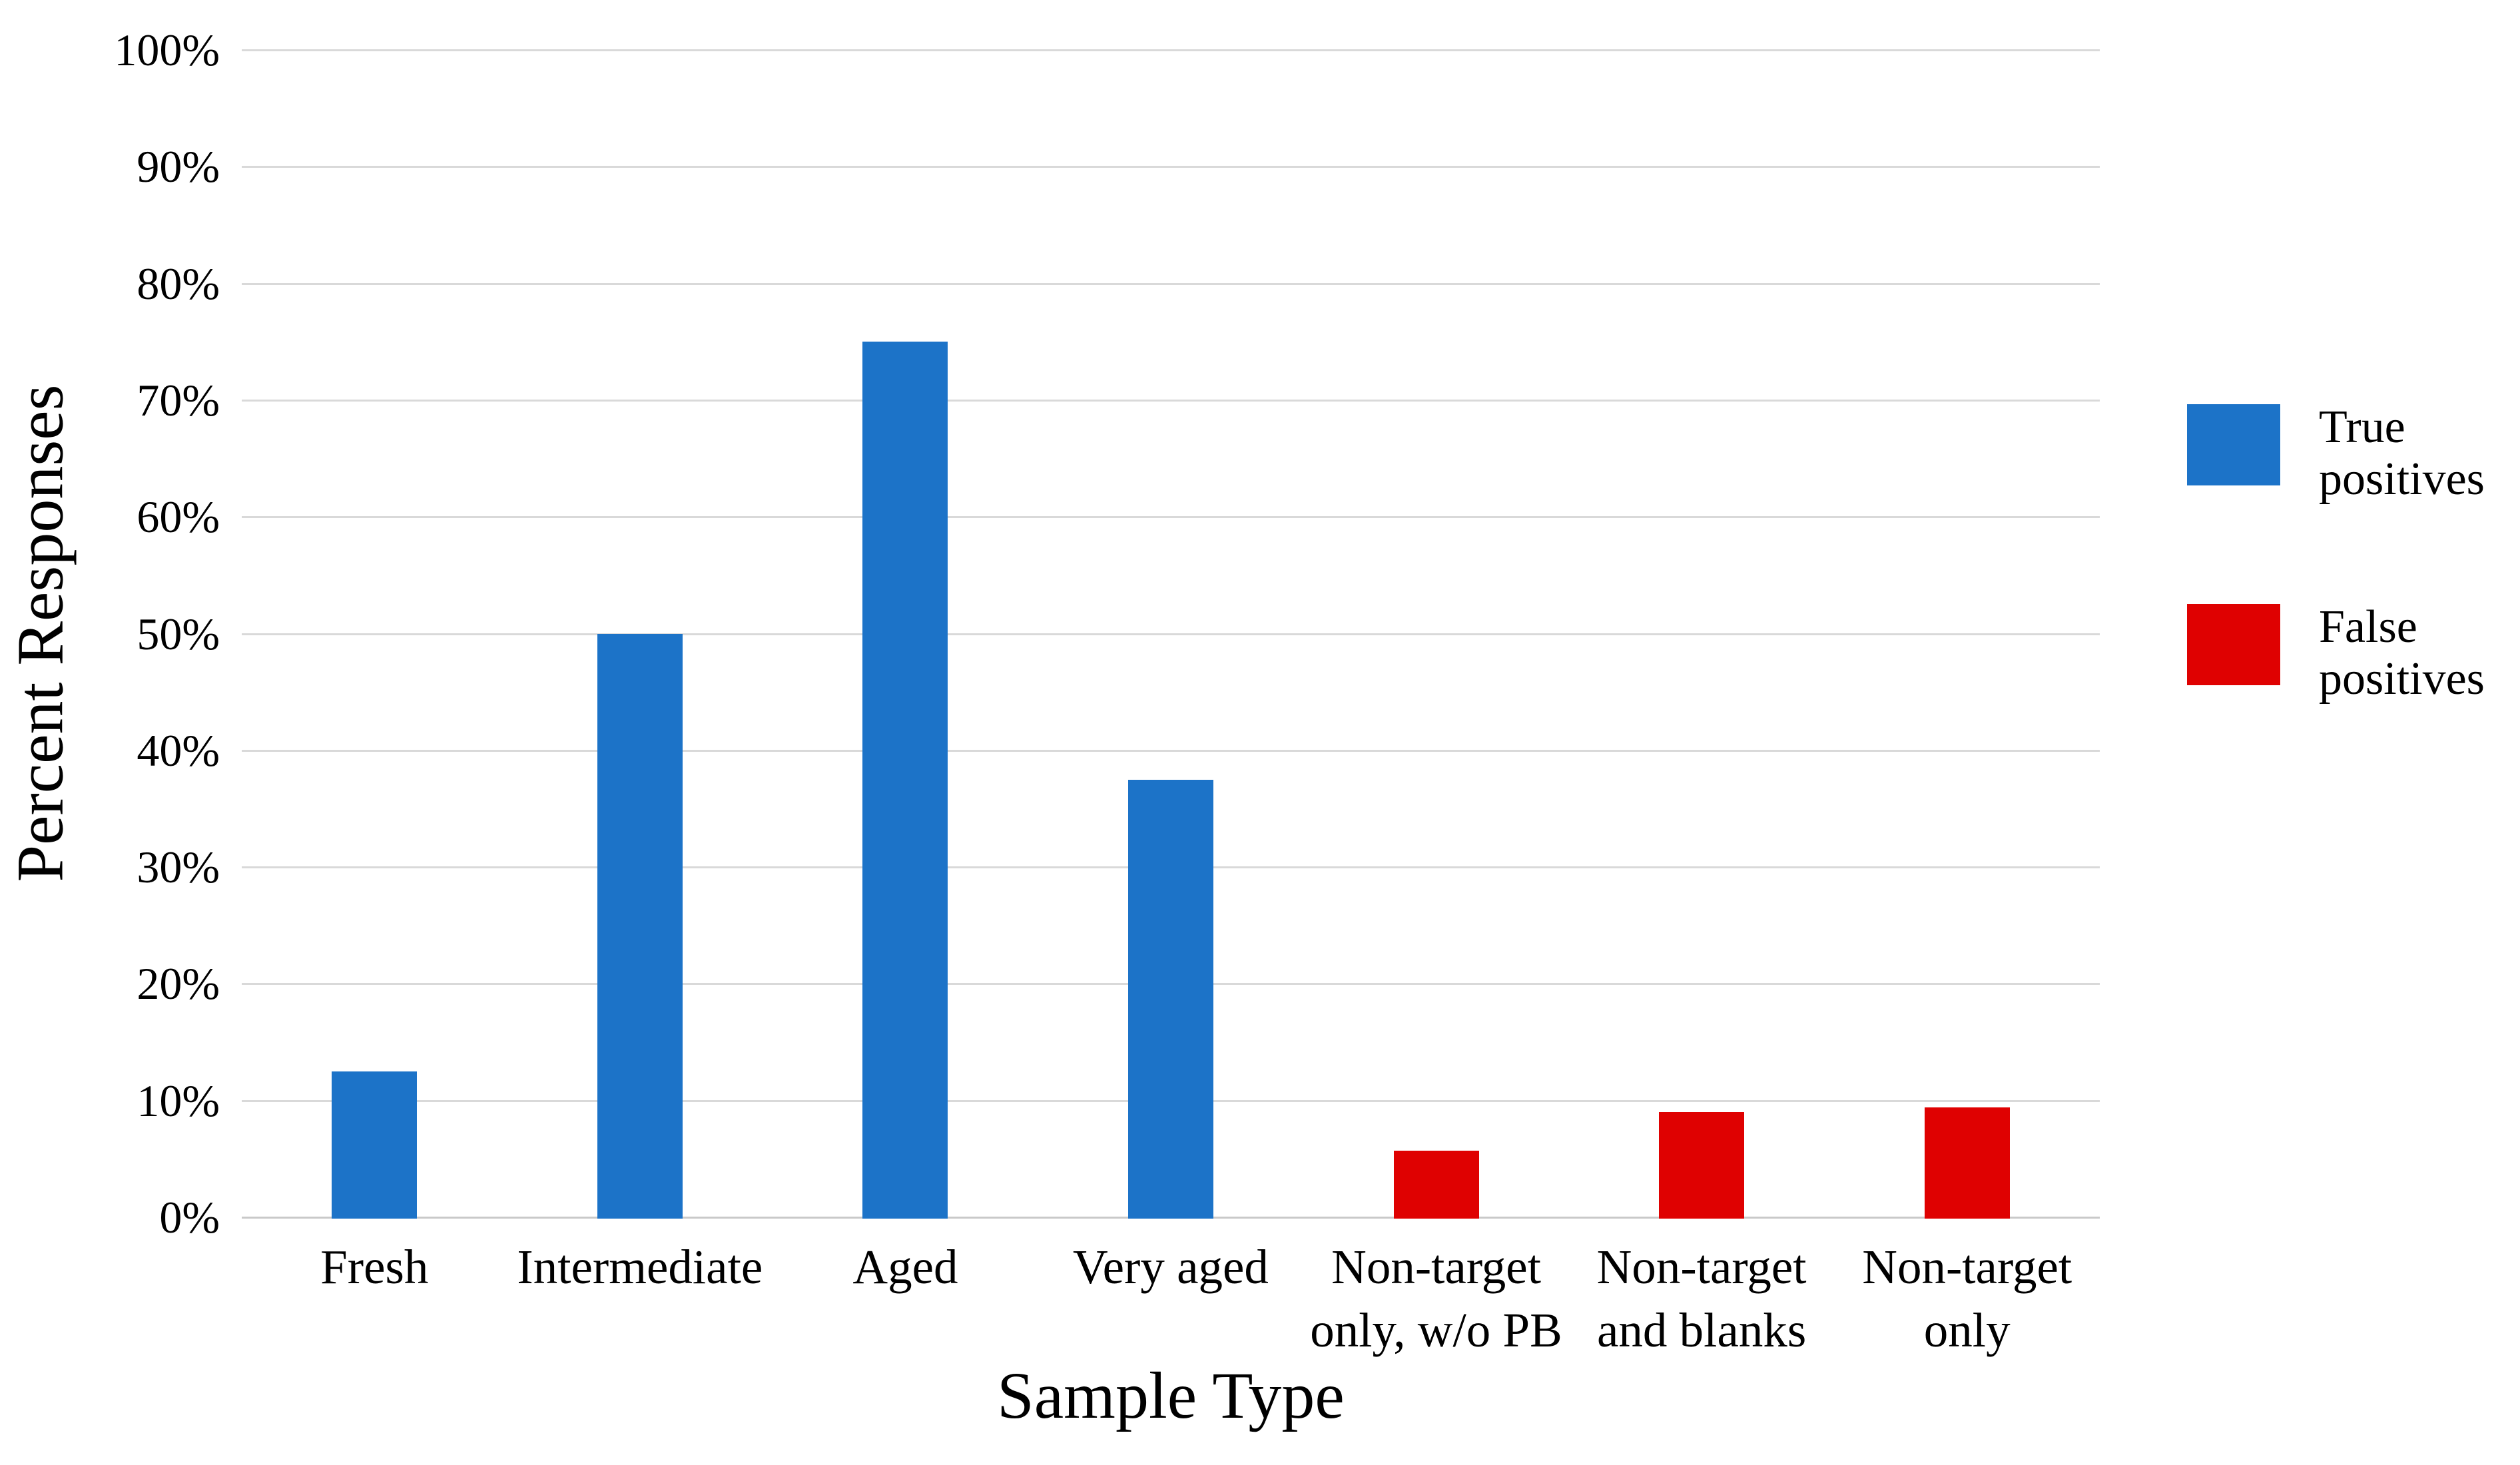  What do you see at coordinates (640, 926) in the screenshot?
I see `bar-intermediate` at bounding box center [640, 926].